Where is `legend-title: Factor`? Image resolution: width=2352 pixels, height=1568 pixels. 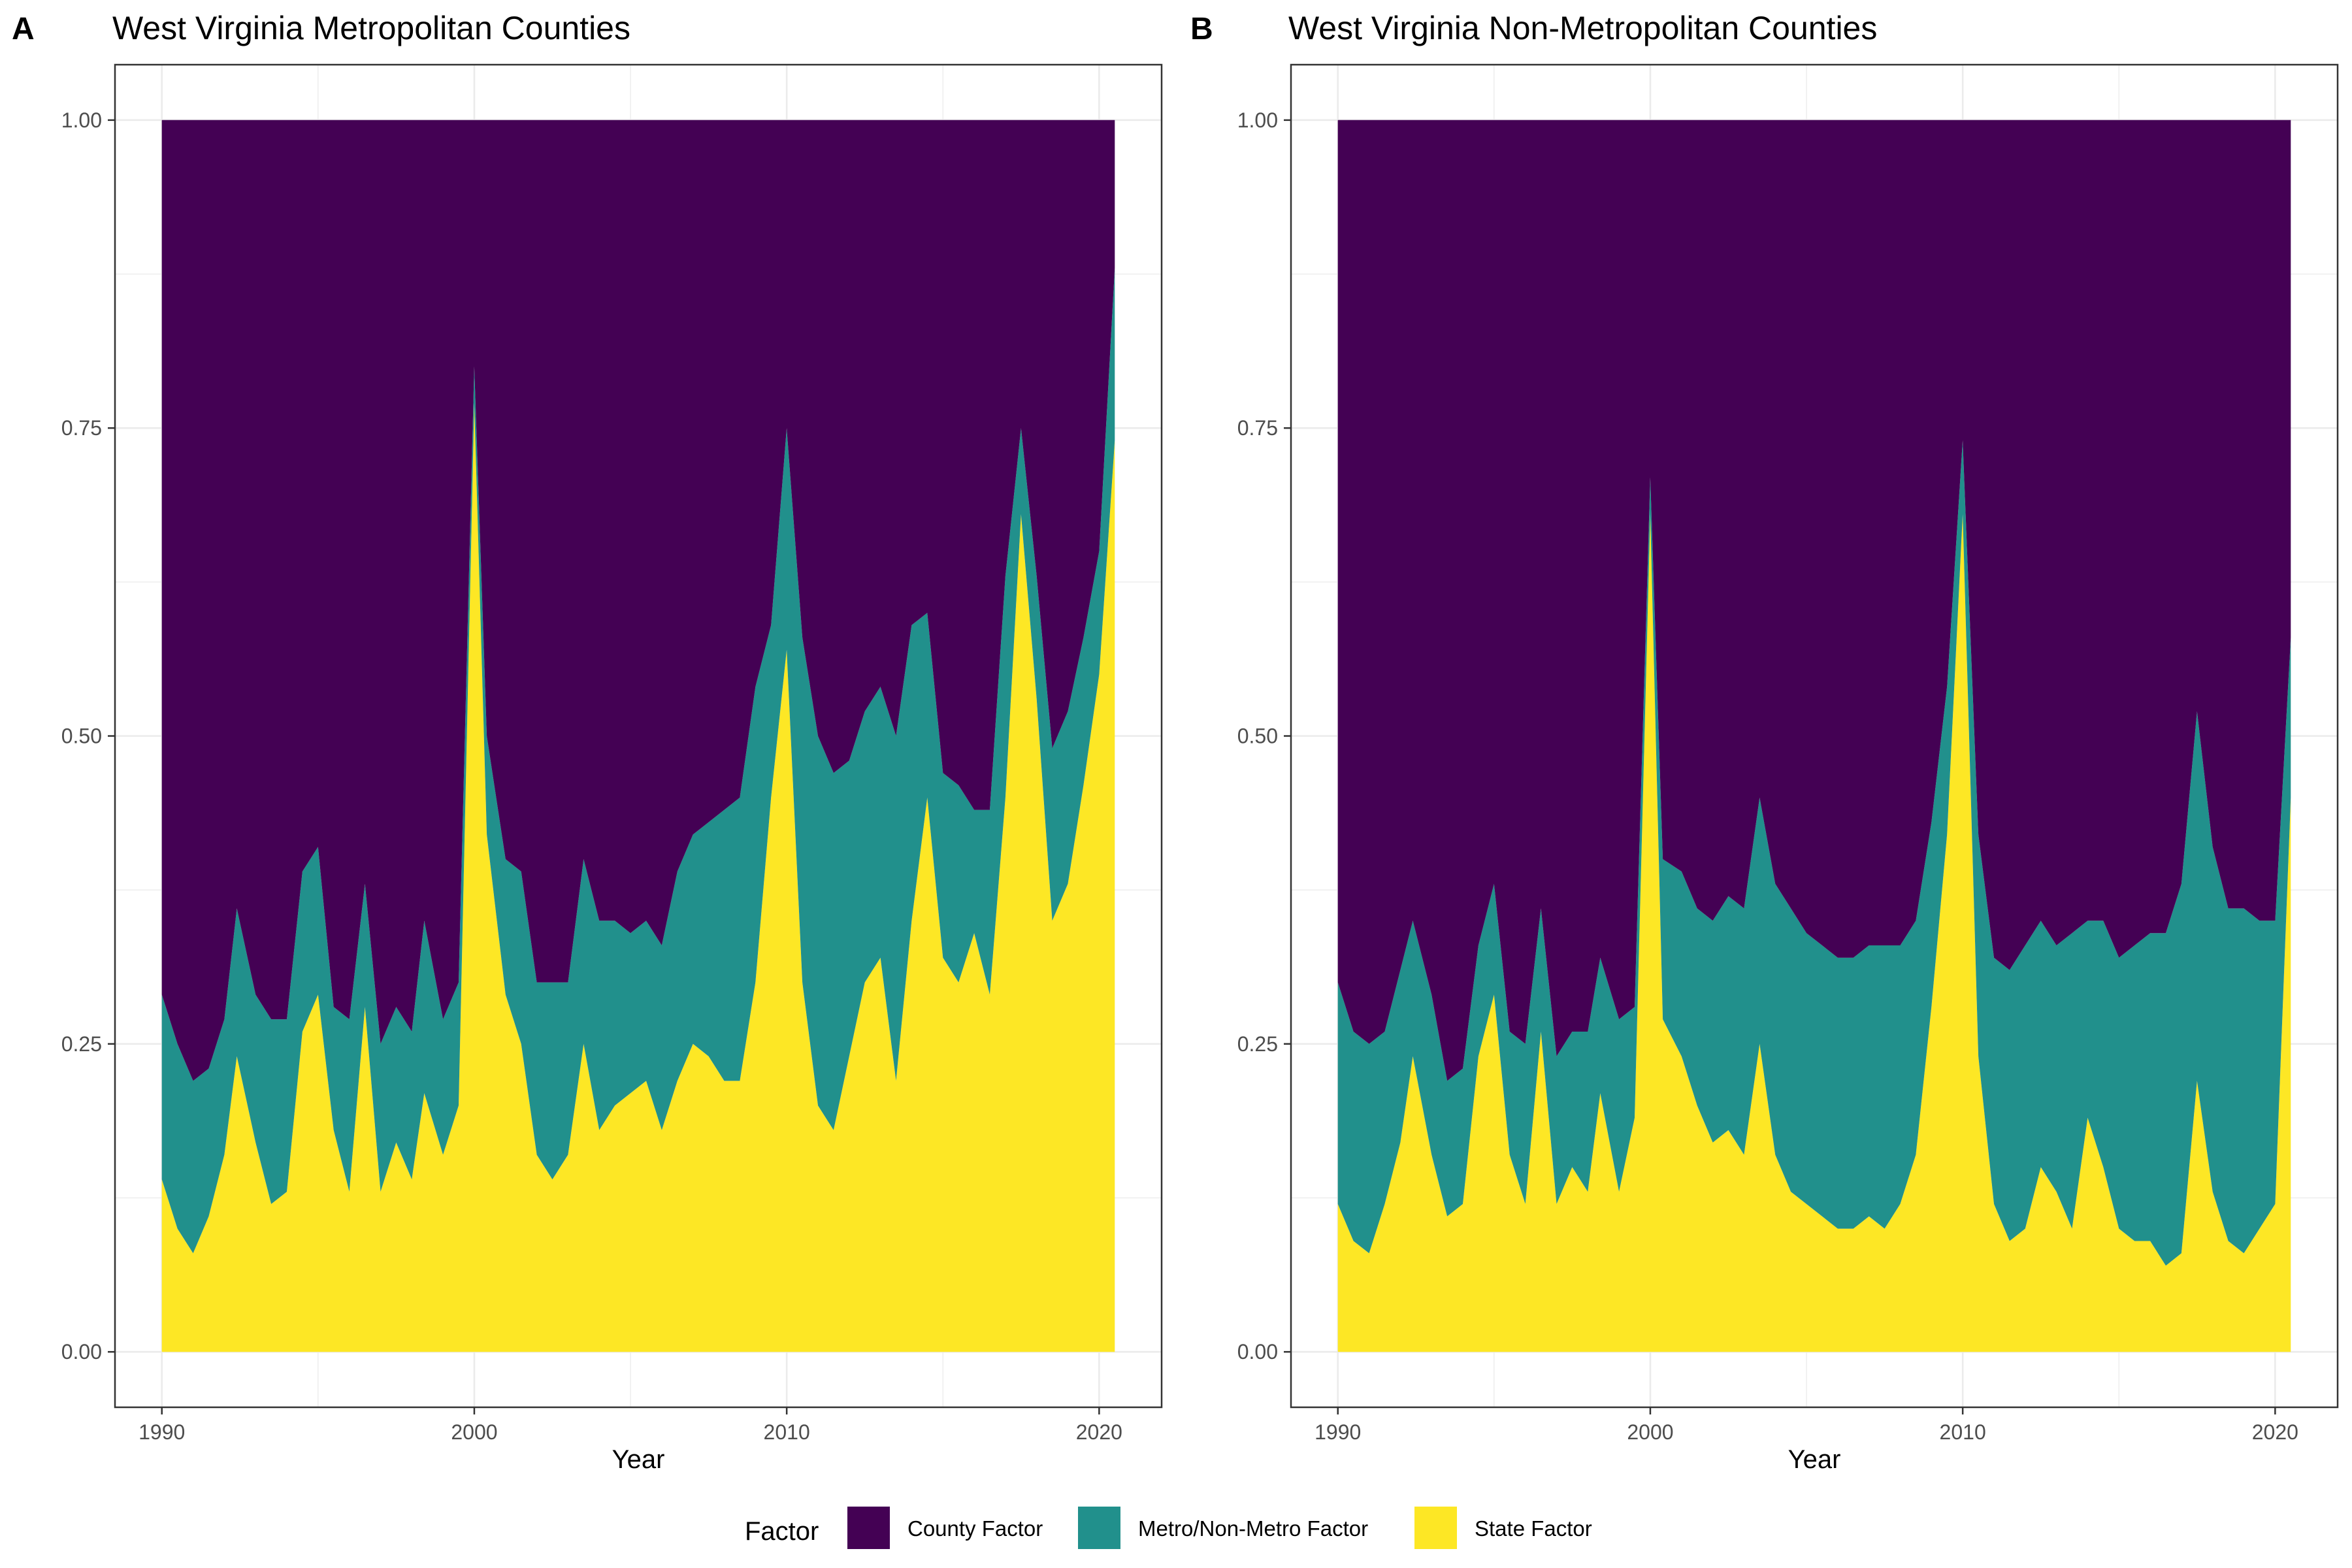
legend-title: Factor is located at coordinates (782, 1531).